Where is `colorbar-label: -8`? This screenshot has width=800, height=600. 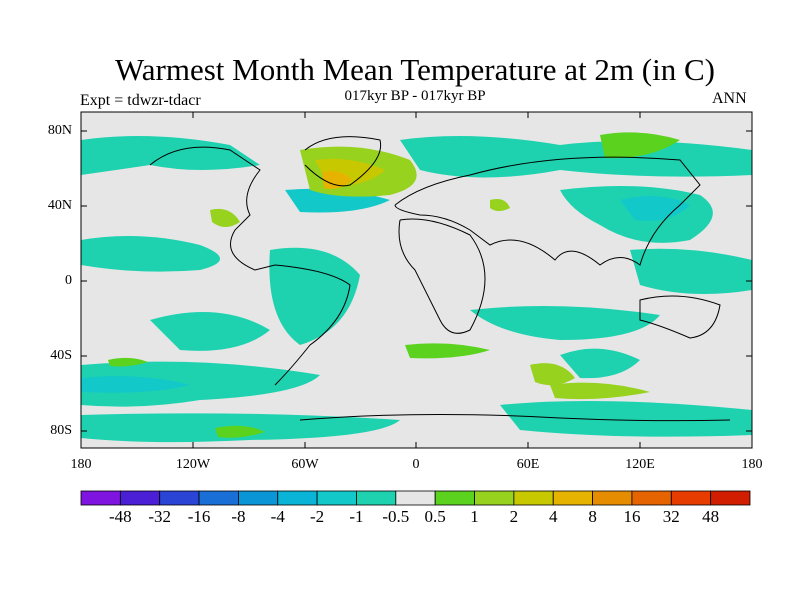
colorbar-label: -8 is located at coordinates (238, 516).